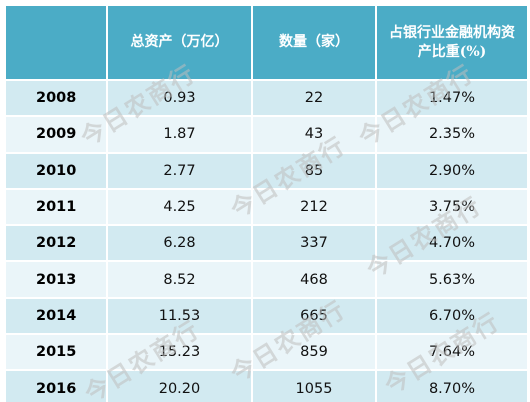 The height and width of the screenshot is (402, 530). I want to click on year-cell: 2013, so click(56, 279).